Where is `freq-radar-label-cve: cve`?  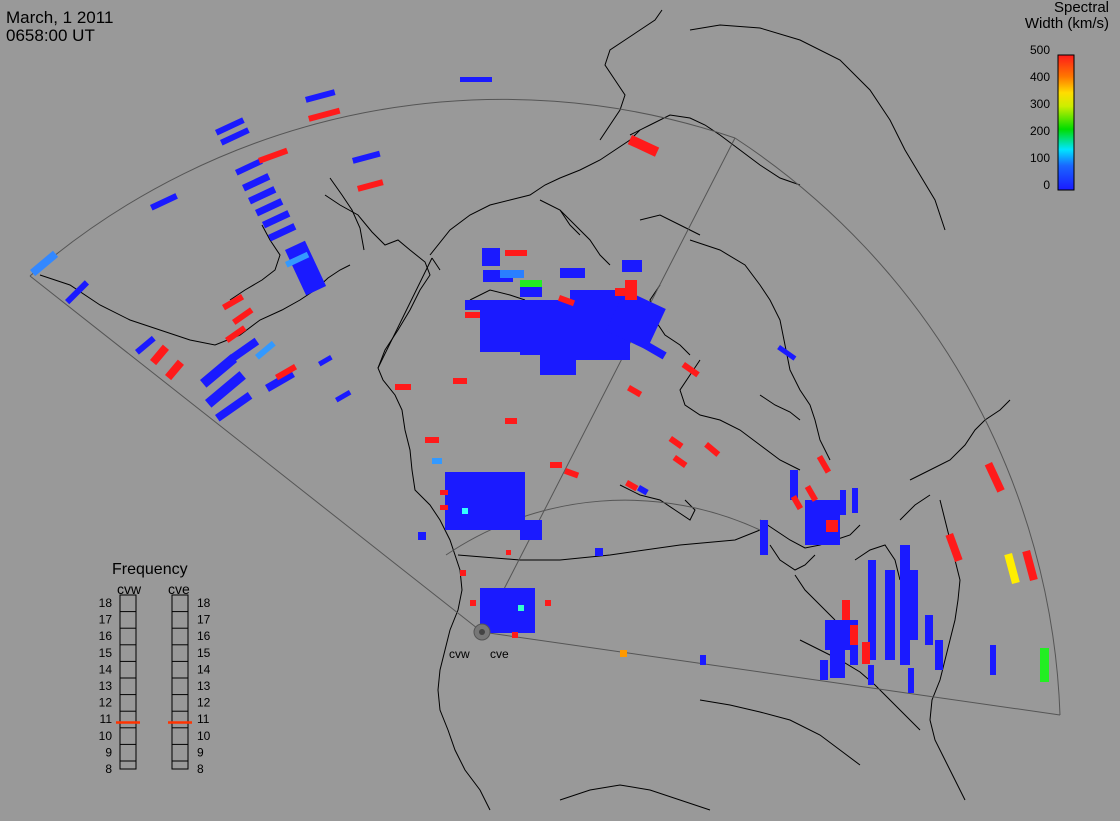 freq-radar-label-cve: cve is located at coordinates (179, 589).